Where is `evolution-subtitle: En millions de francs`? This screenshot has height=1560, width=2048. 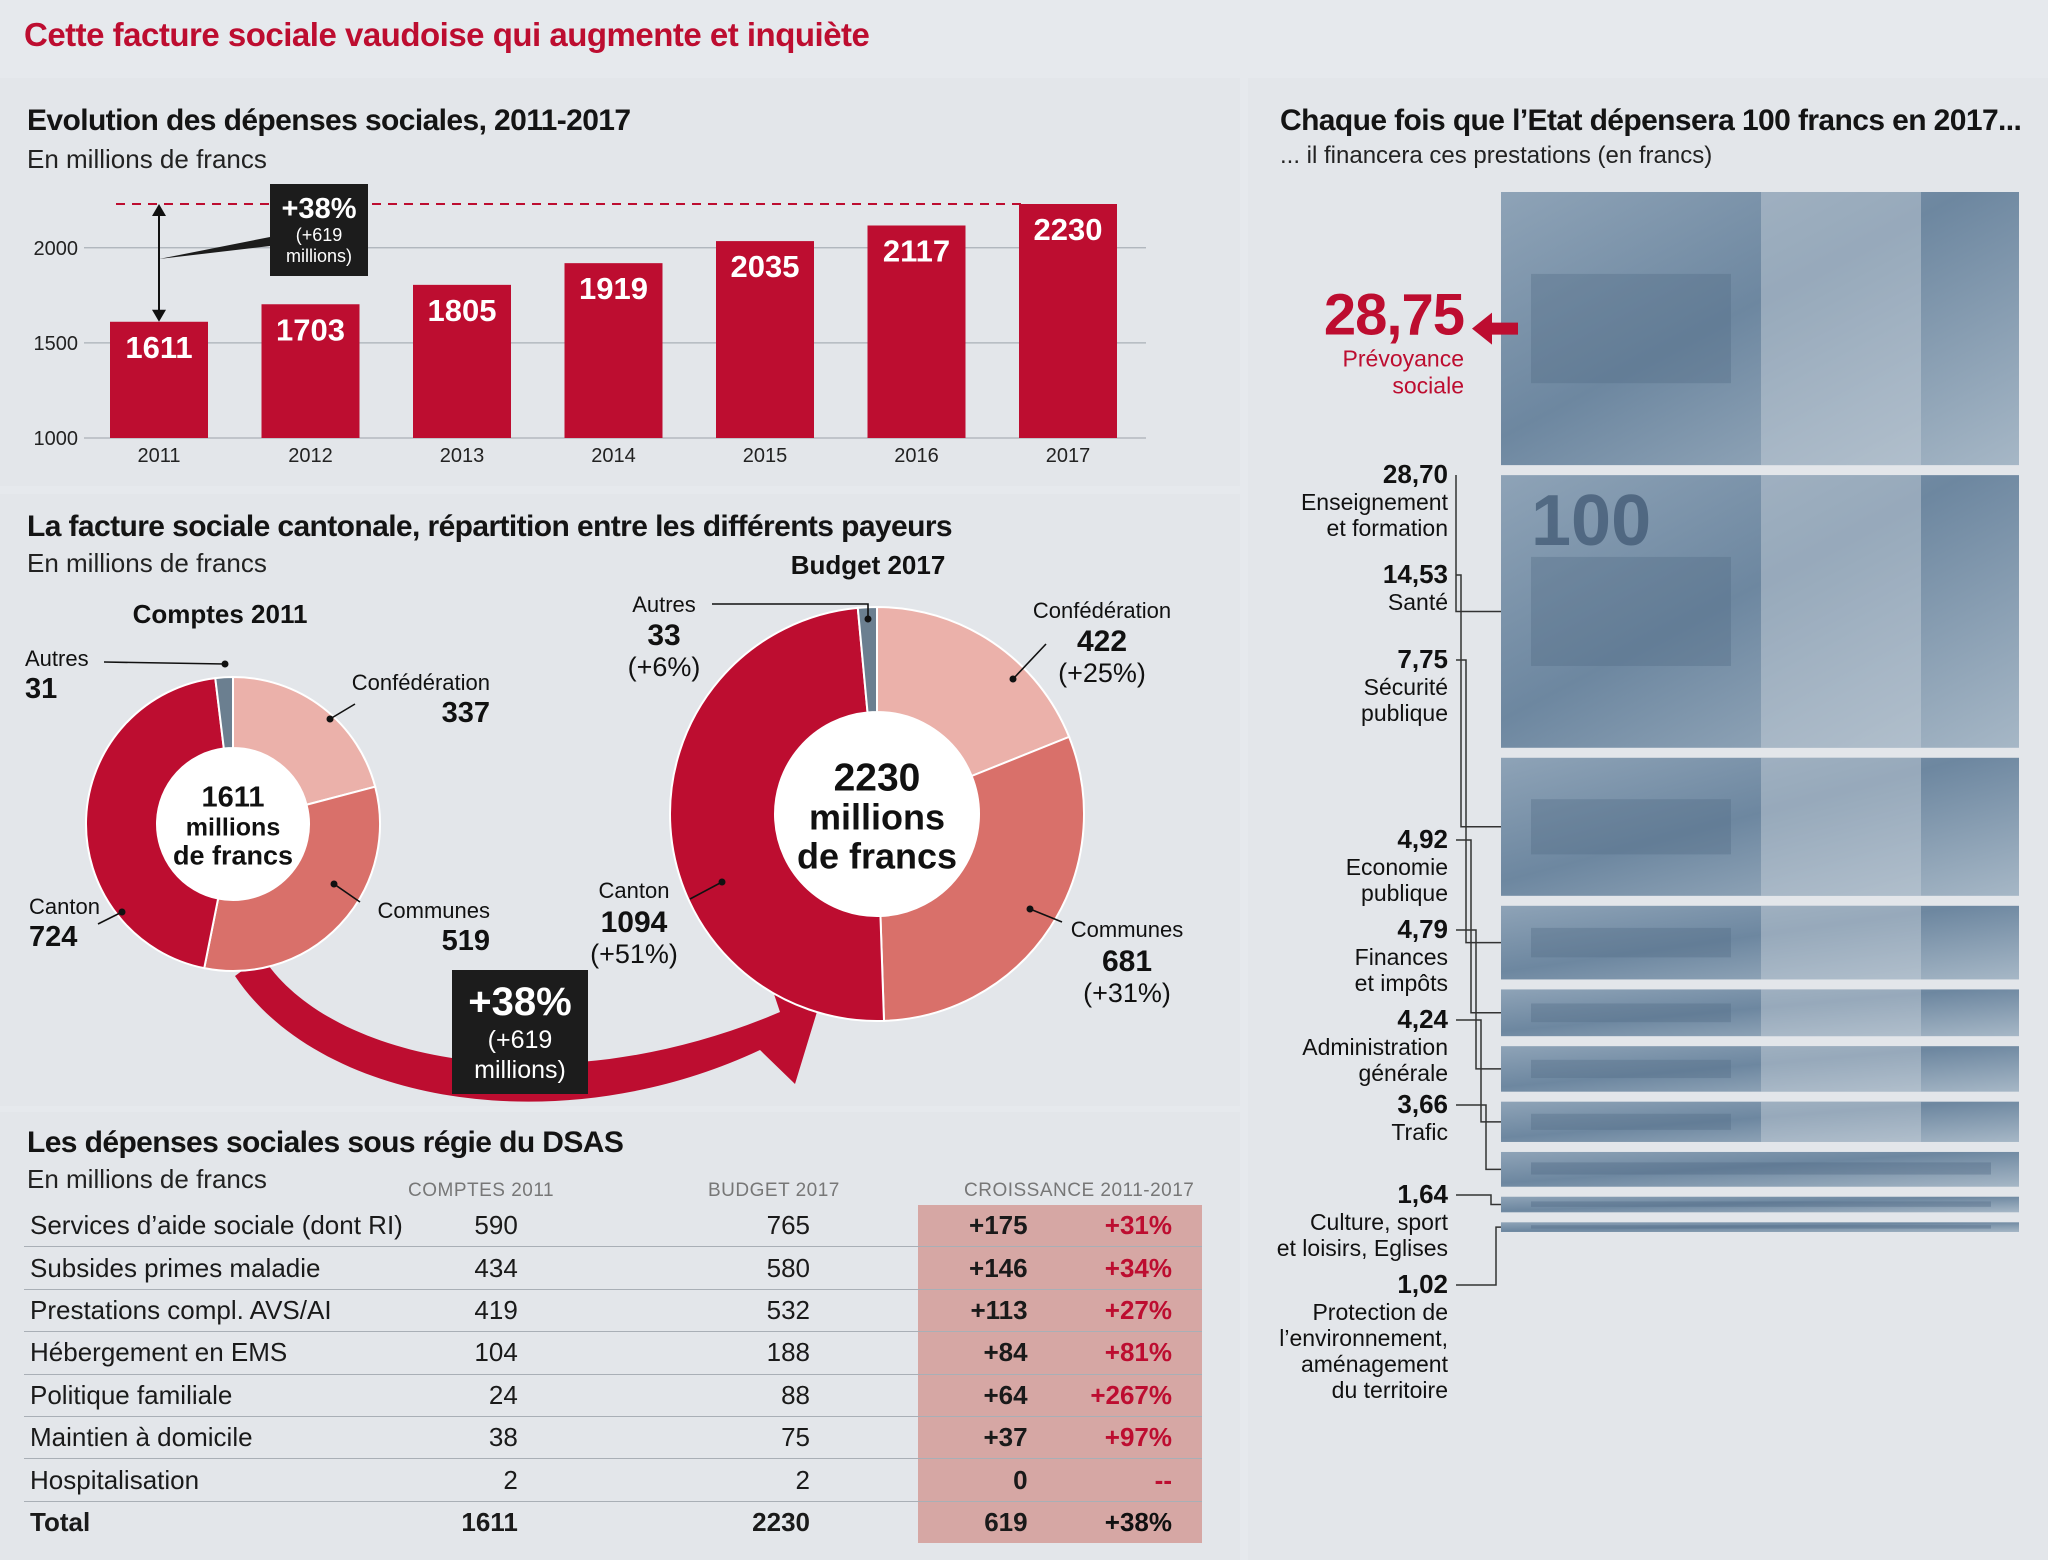 evolution-subtitle: En millions de francs is located at coordinates (147, 159).